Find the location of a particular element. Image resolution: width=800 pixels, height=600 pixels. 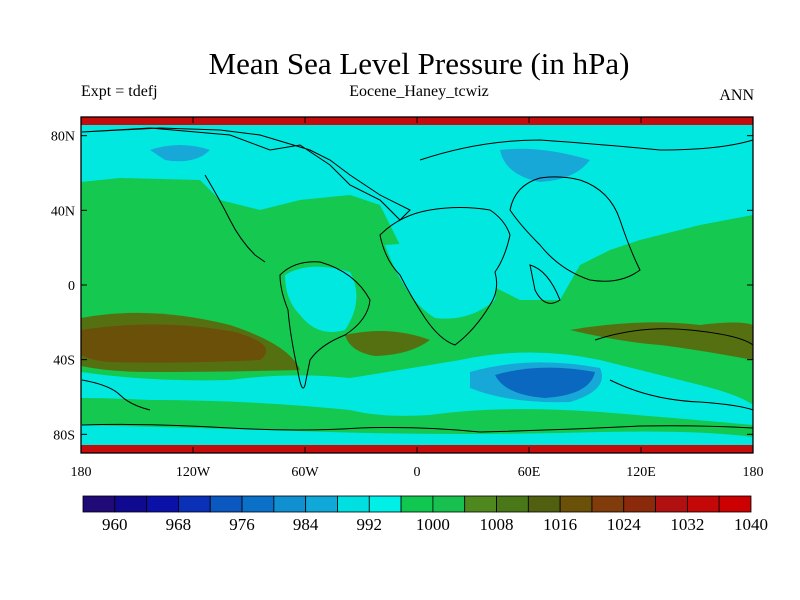

coastline-south-america is located at coordinates (325, 325).